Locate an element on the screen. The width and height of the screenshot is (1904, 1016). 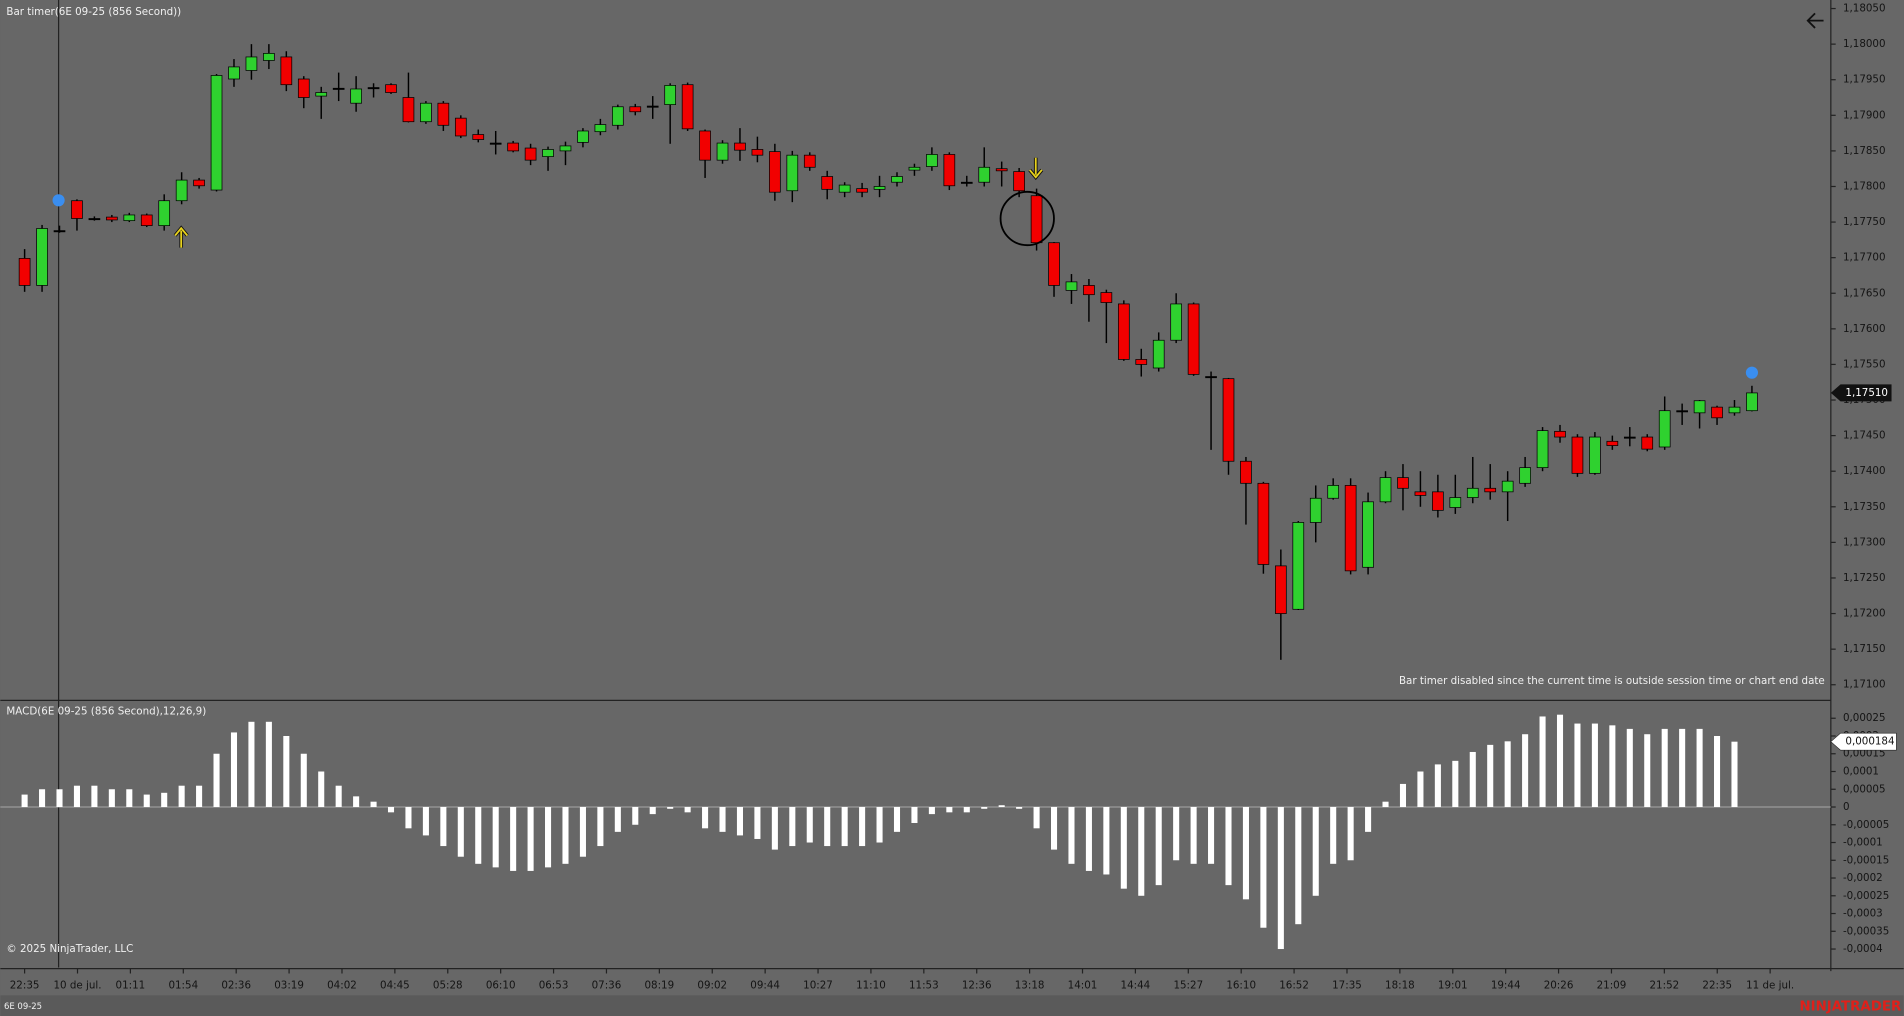
x-tick-label: 04:45 is located at coordinates (395, 986).